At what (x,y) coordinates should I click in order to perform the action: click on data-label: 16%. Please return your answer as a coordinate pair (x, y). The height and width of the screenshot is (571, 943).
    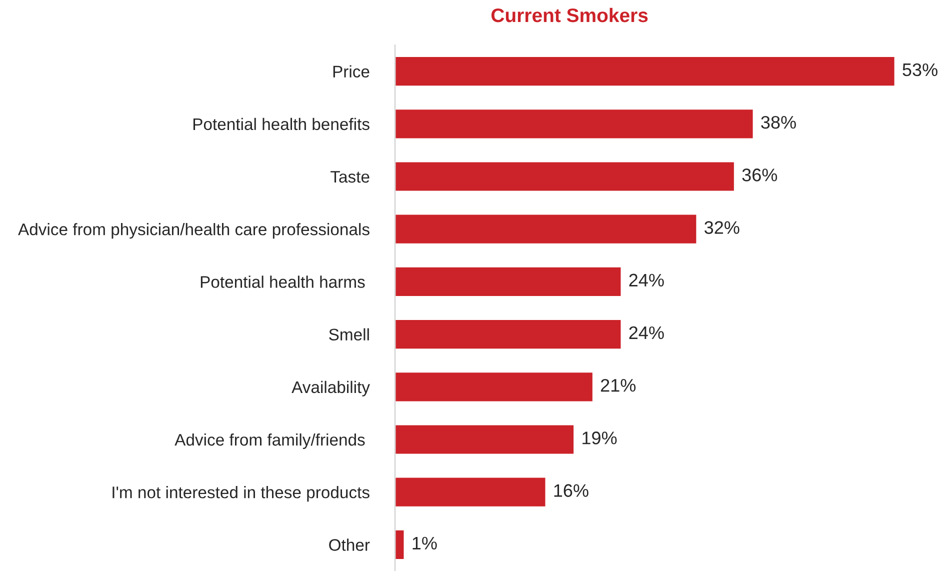
    Looking at the image, I should click on (571, 490).